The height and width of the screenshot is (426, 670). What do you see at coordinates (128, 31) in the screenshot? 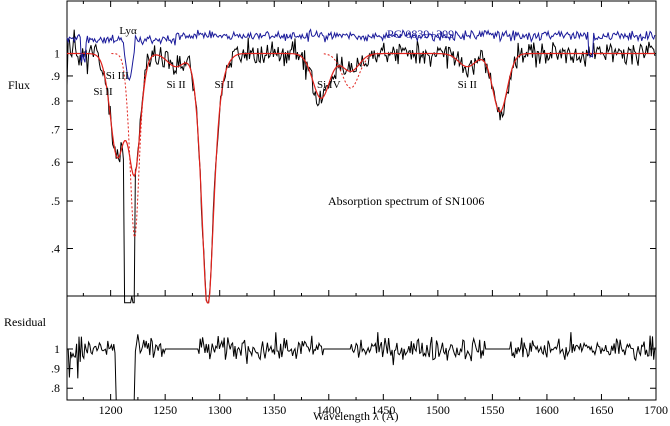
I see `spectral-line-label: Lyα` at bounding box center [128, 31].